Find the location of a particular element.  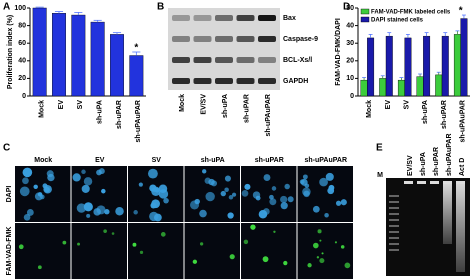

y-tick-label: 80 is located at coordinates (22, 25).